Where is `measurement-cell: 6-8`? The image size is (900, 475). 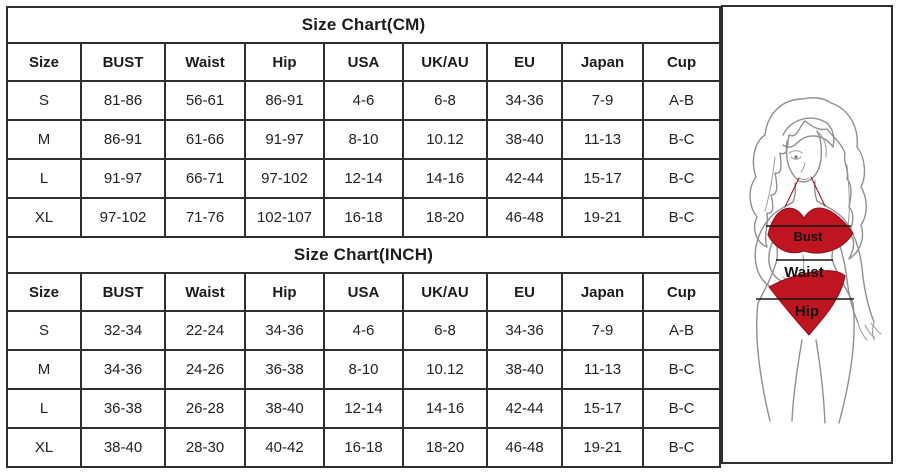
measurement-cell: 6-8 is located at coordinates (445, 100).